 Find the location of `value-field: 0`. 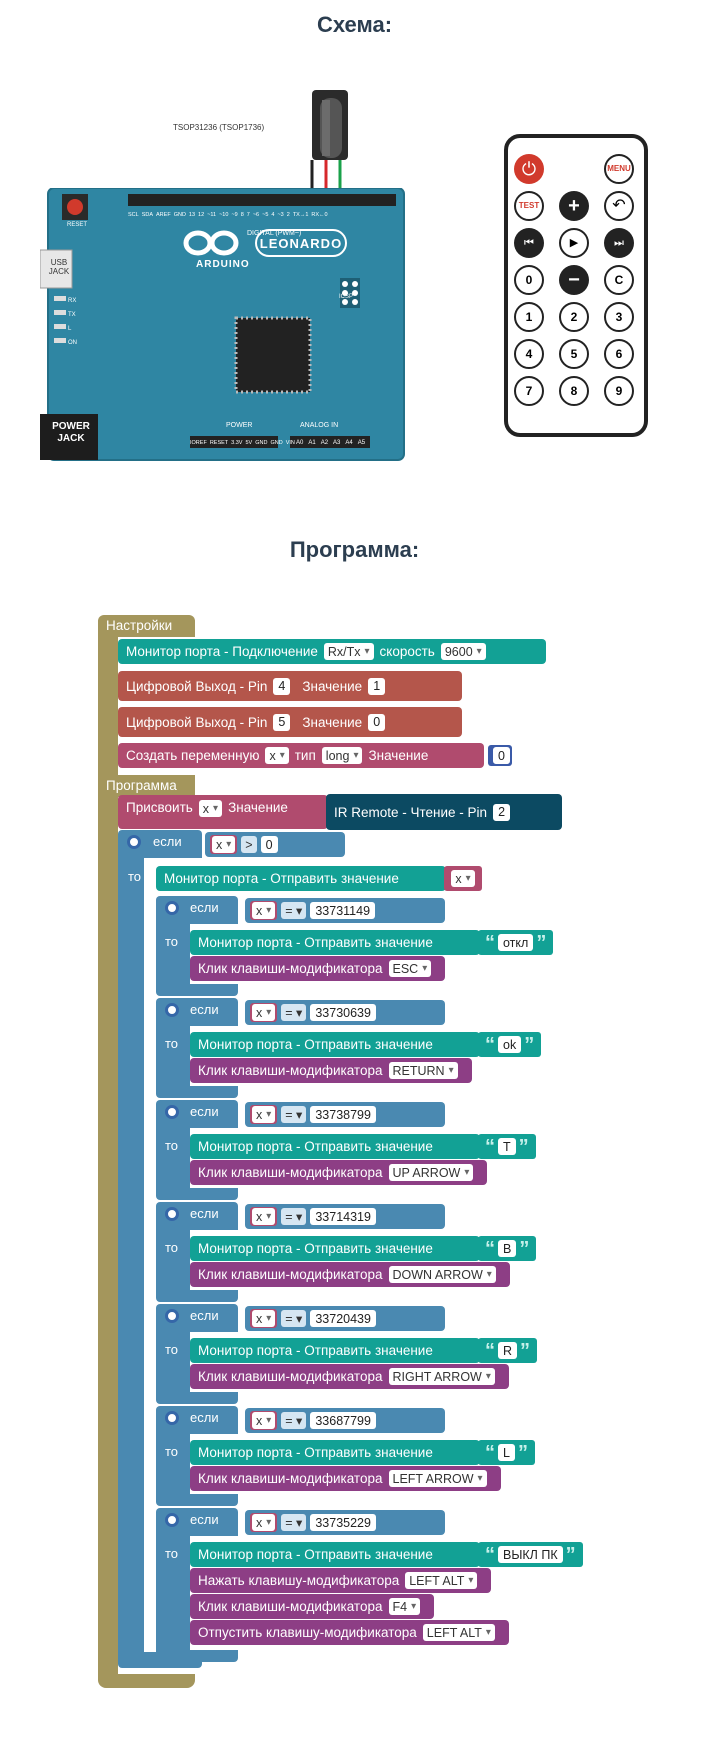

value-field: 0 is located at coordinates (377, 722).